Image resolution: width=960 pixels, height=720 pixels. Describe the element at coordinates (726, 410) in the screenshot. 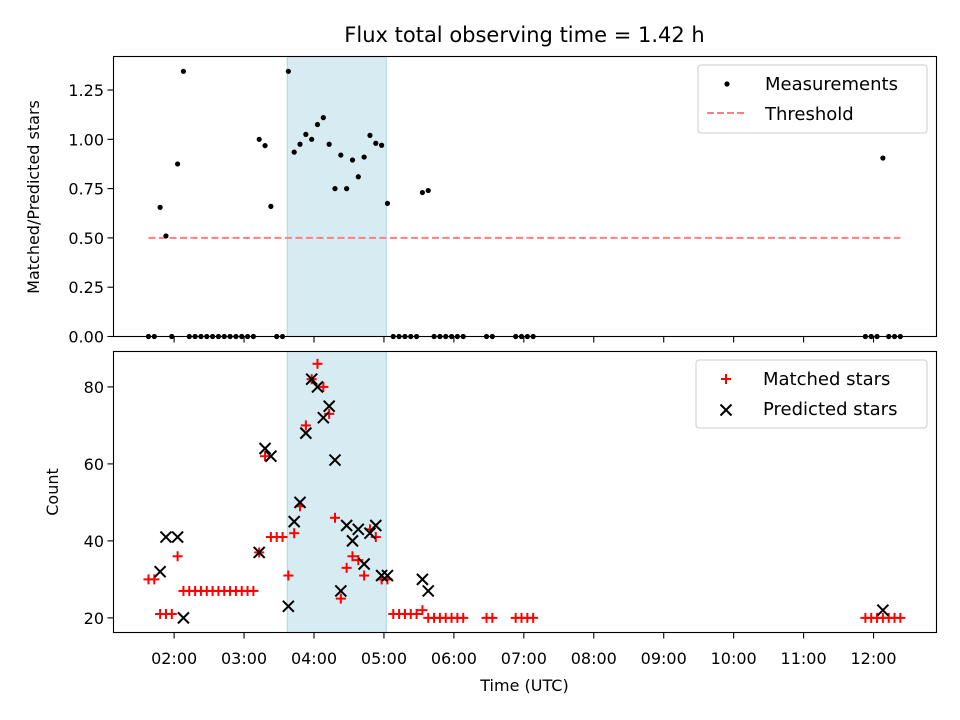

I see `legend-predicted-marker` at that location.